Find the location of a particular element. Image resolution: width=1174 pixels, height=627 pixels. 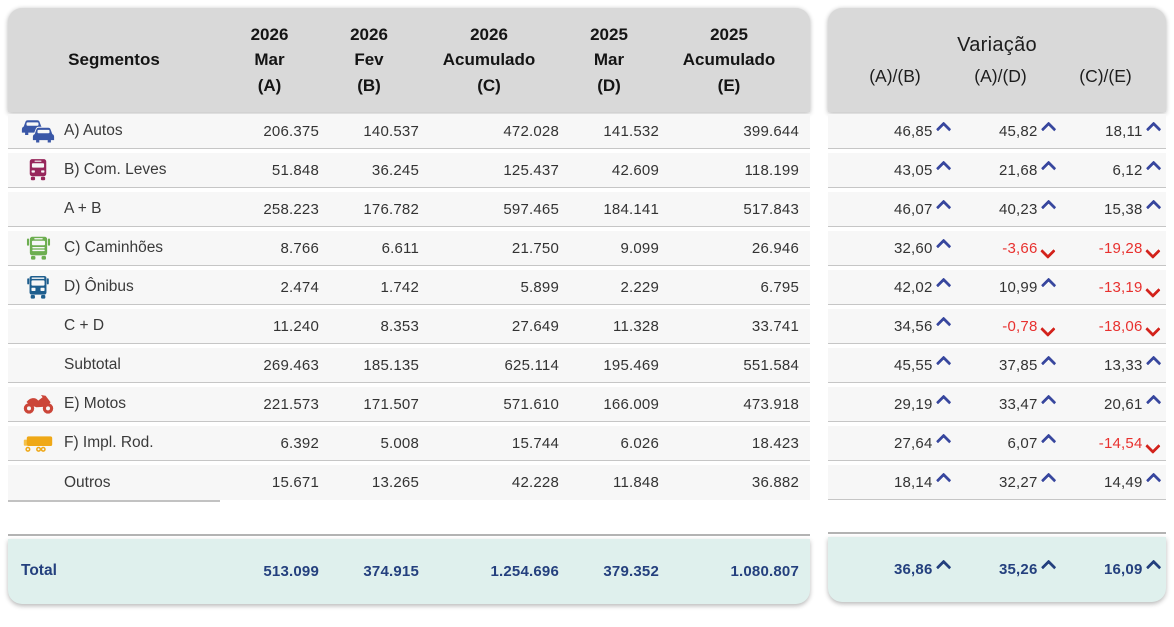

variation-row: 18,14 32,27 14,49 is located at coordinates (997, 482).